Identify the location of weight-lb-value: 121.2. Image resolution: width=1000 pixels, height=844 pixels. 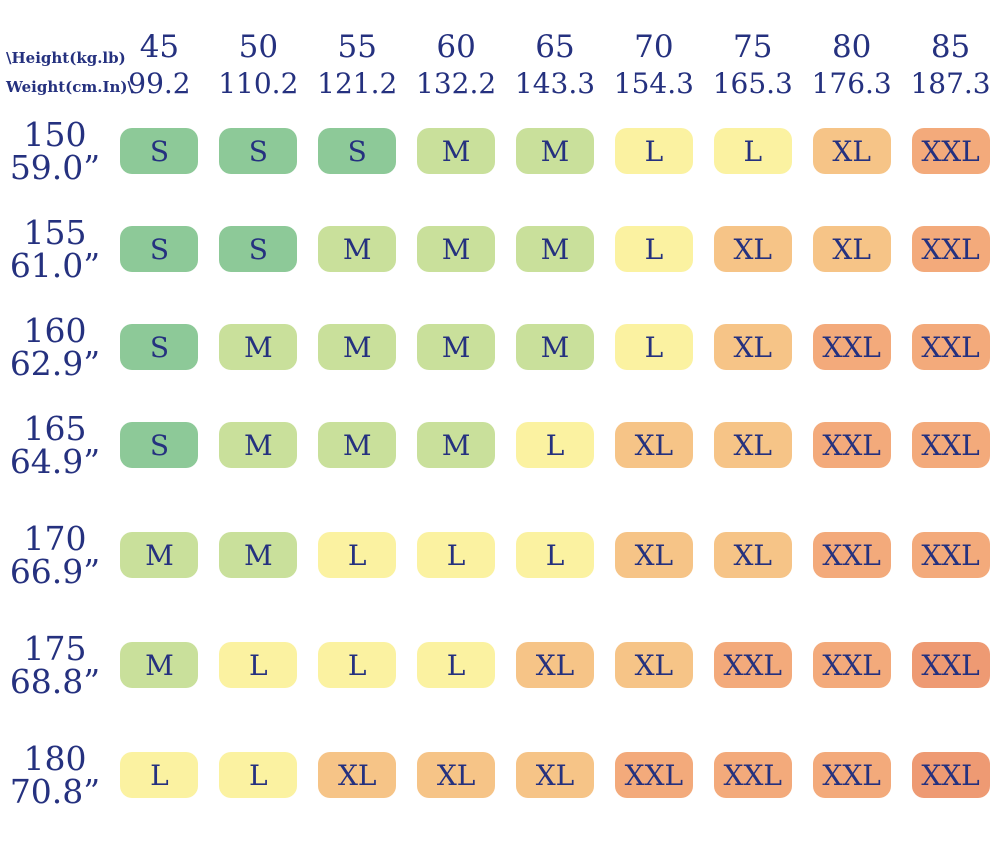
(357, 83).